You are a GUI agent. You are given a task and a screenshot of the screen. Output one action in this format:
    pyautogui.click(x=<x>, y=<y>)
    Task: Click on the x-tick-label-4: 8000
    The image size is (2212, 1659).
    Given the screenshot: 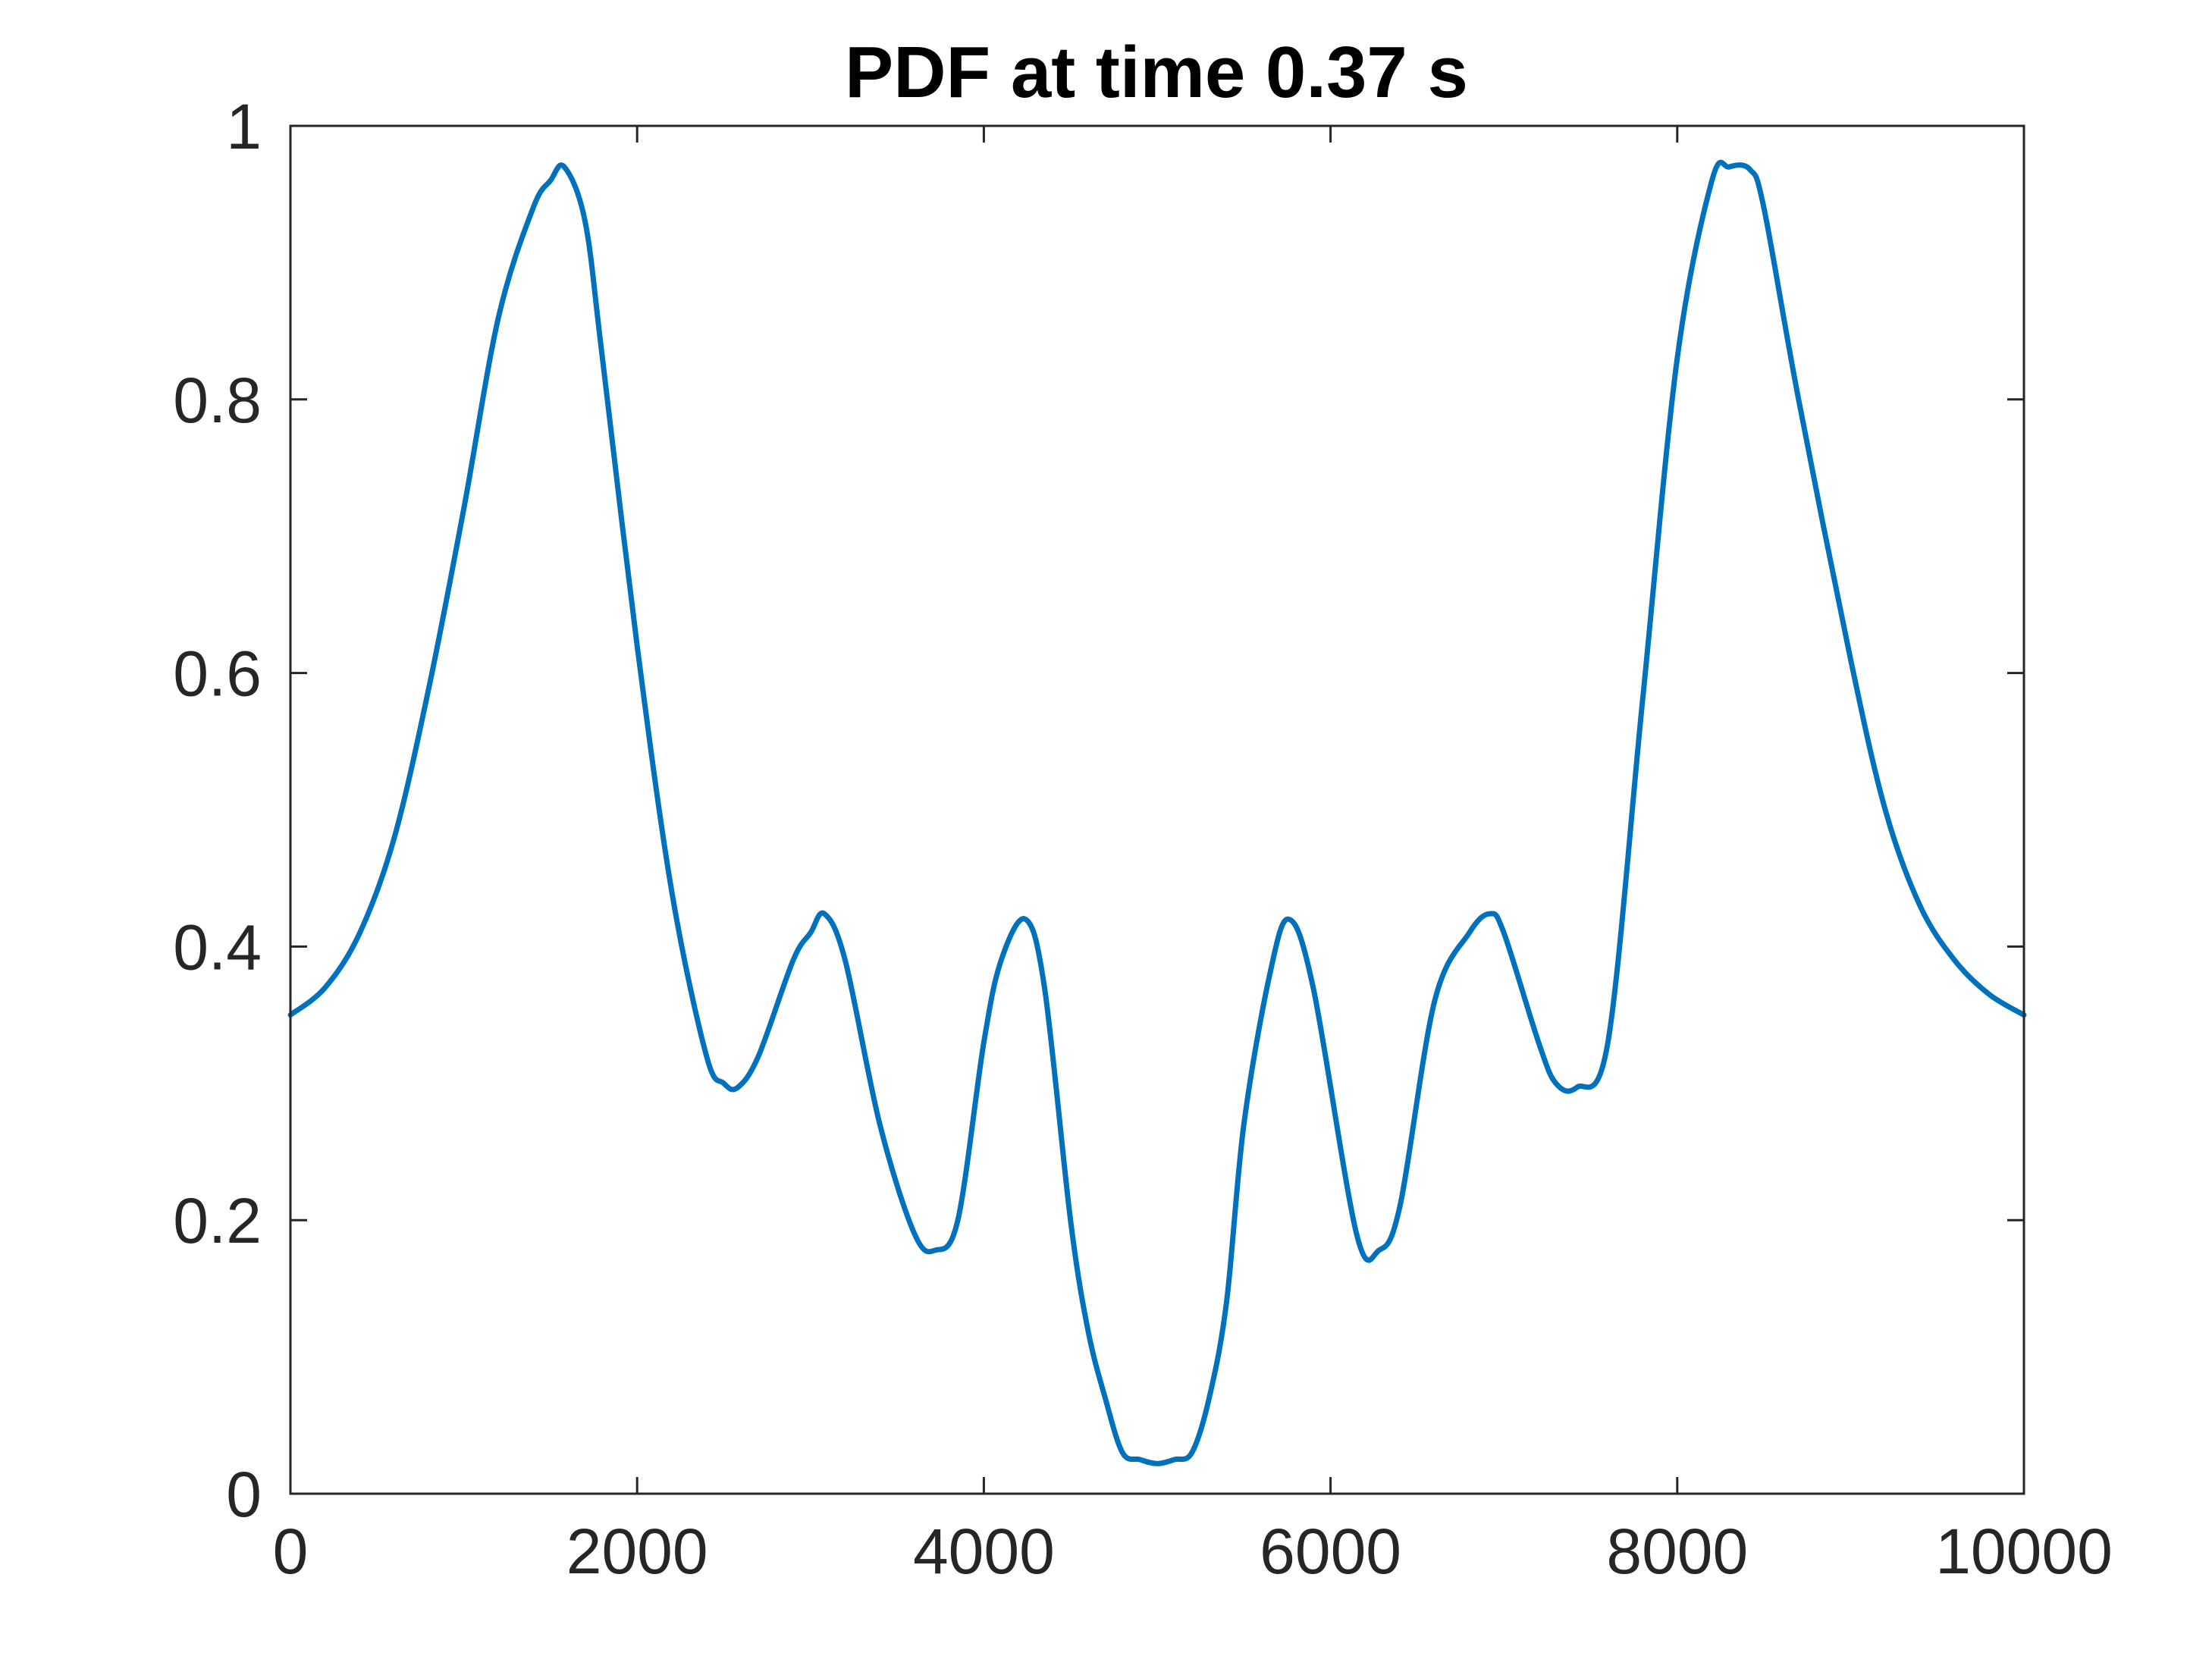 What is the action you would take?
    pyautogui.click(x=1677, y=1551)
    